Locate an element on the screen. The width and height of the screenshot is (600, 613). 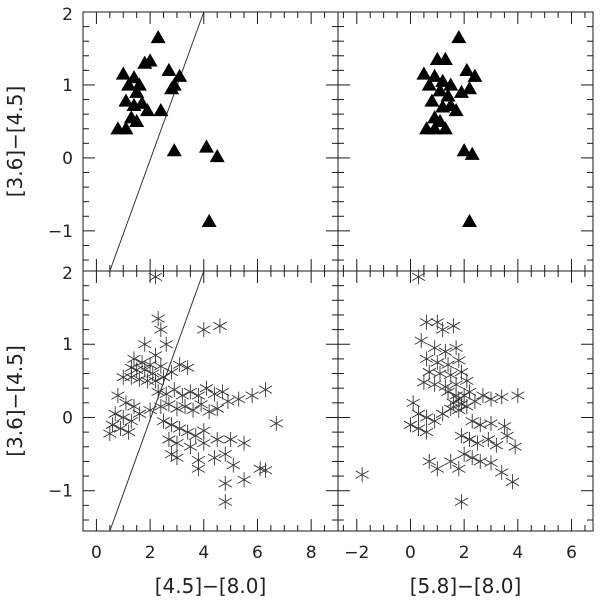
x-tick-label: 8 is located at coordinates (311, 553).